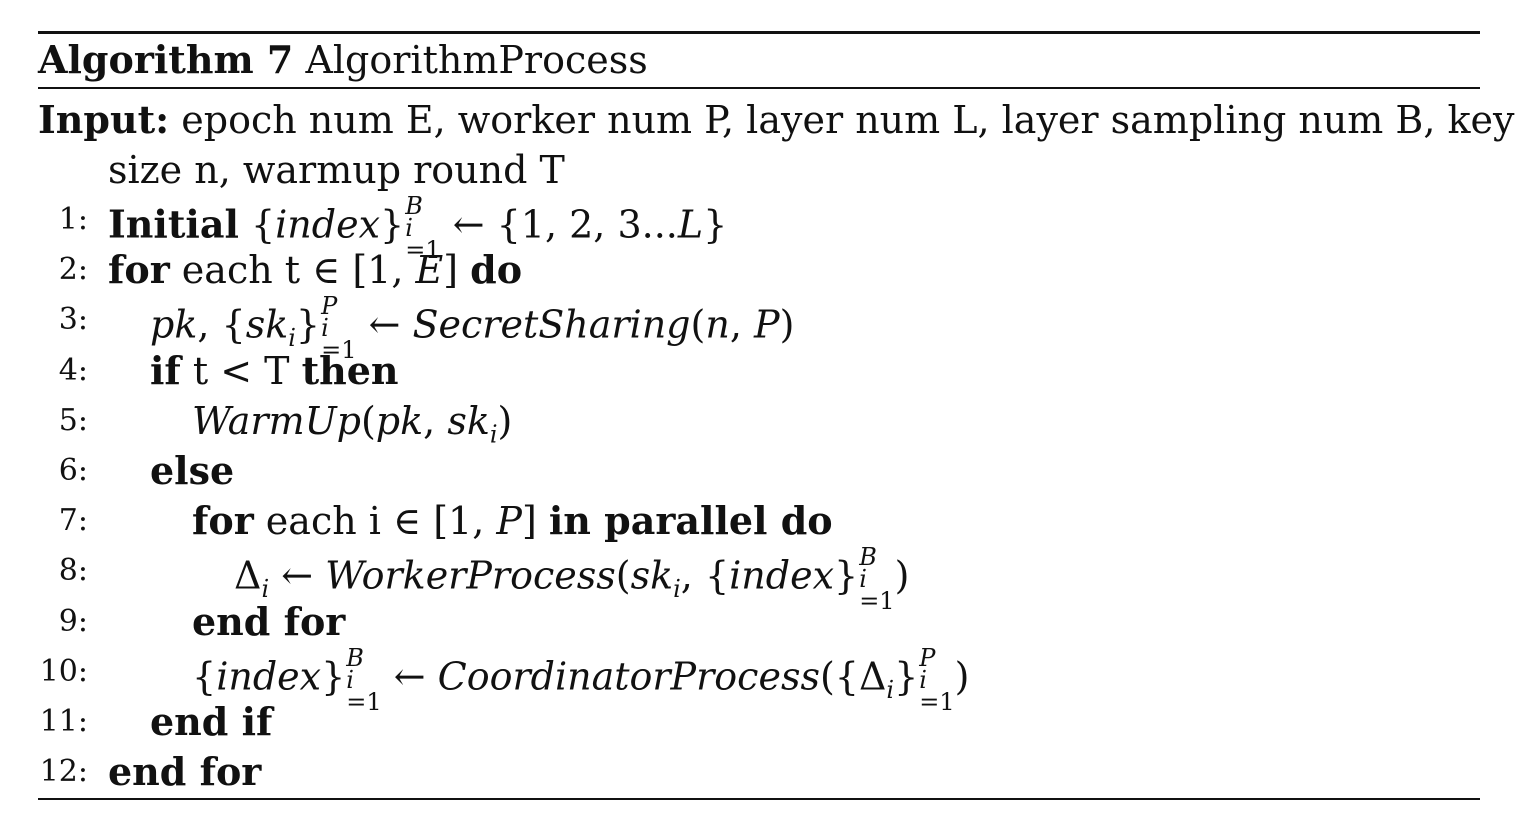 The width and height of the screenshot is (1519, 830). I want to click on caption-rule, so click(759, 88).